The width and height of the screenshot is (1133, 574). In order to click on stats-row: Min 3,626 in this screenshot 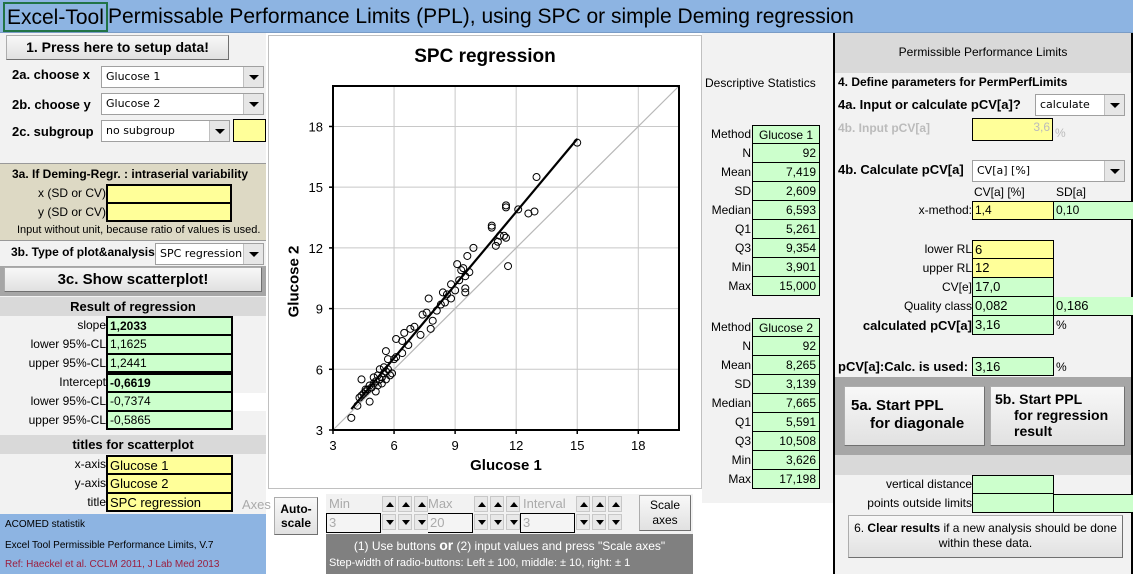, I will do `click(767, 460)`.